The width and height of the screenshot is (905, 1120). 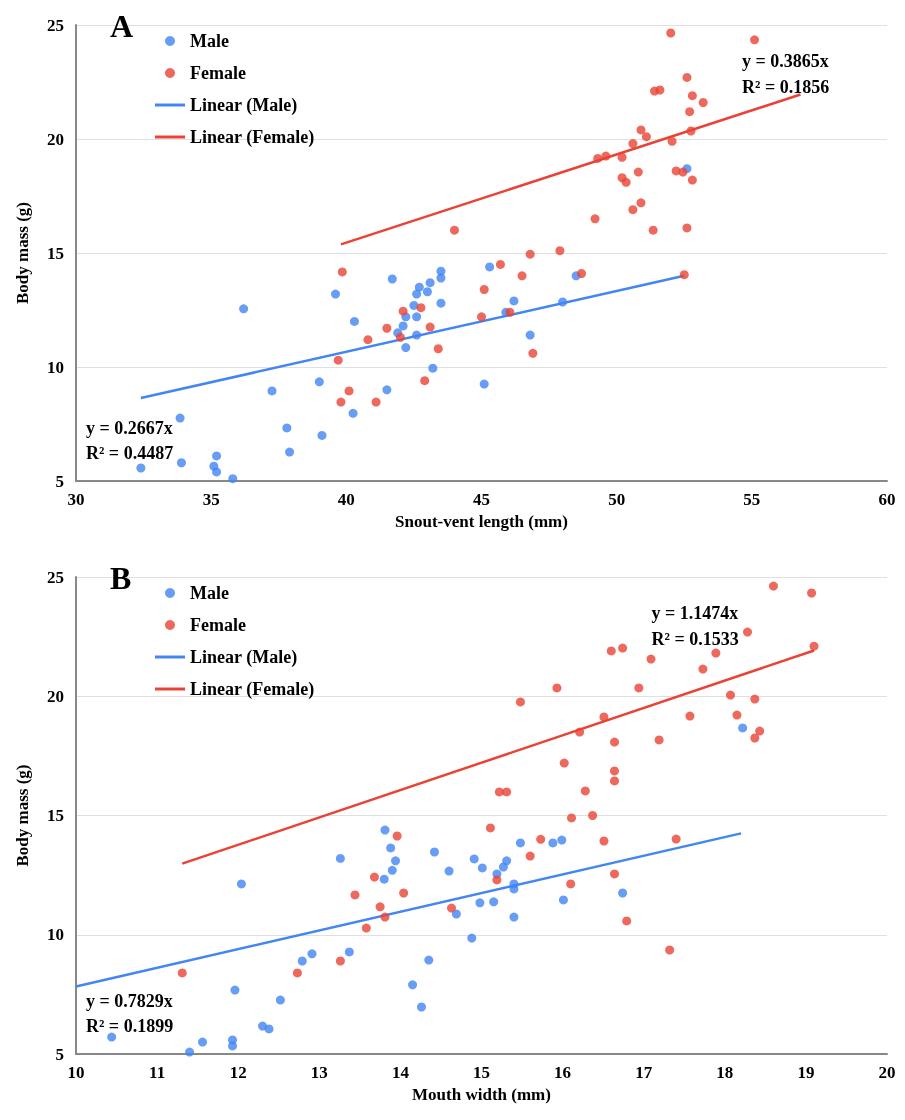 What do you see at coordinates (617, 499) in the screenshot?
I see `x-tick-label: 50` at bounding box center [617, 499].